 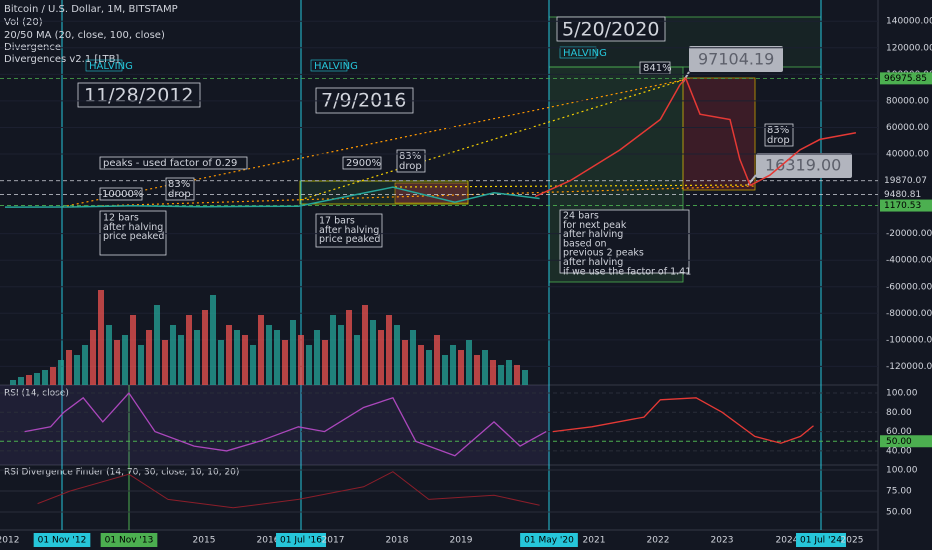 What do you see at coordinates (899, 513) in the screenshot?
I see `div-tick-label: 50.00` at bounding box center [899, 513].